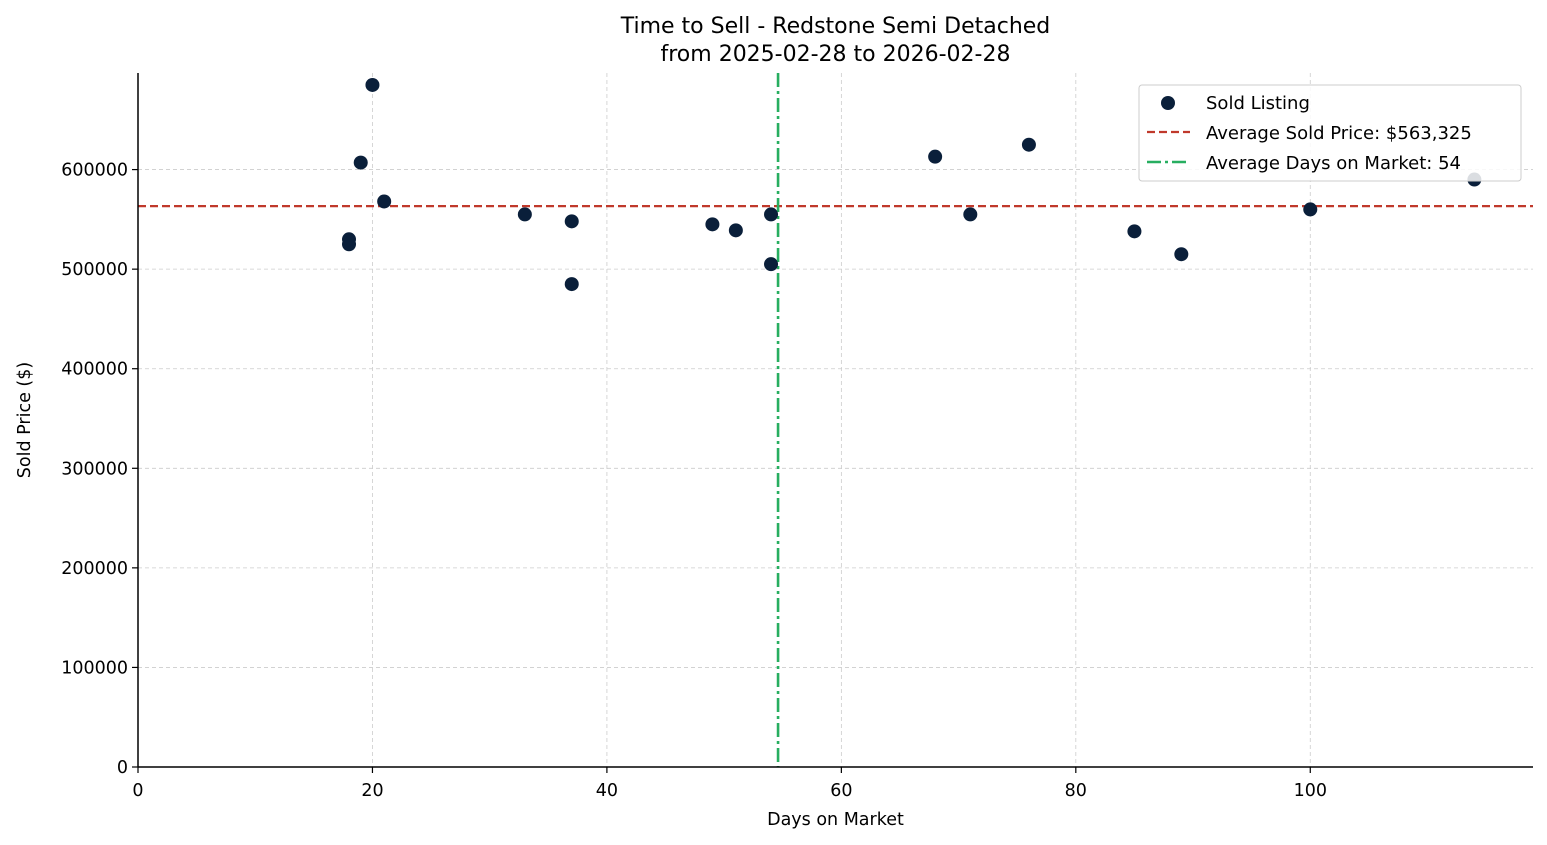 The height and width of the screenshot is (845, 1547). I want to click on legend-marker-sold, so click(1168, 103).